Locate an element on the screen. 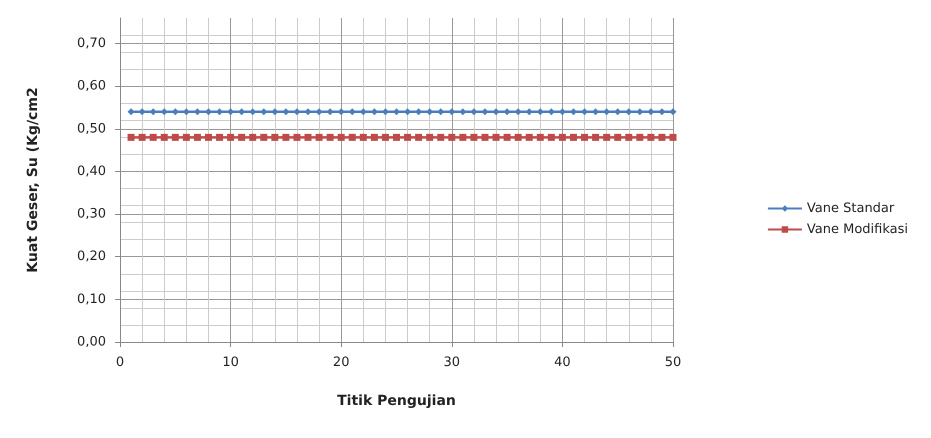 This screenshot has height=438, width=931. x-tick-label: 30 is located at coordinates (452, 362).